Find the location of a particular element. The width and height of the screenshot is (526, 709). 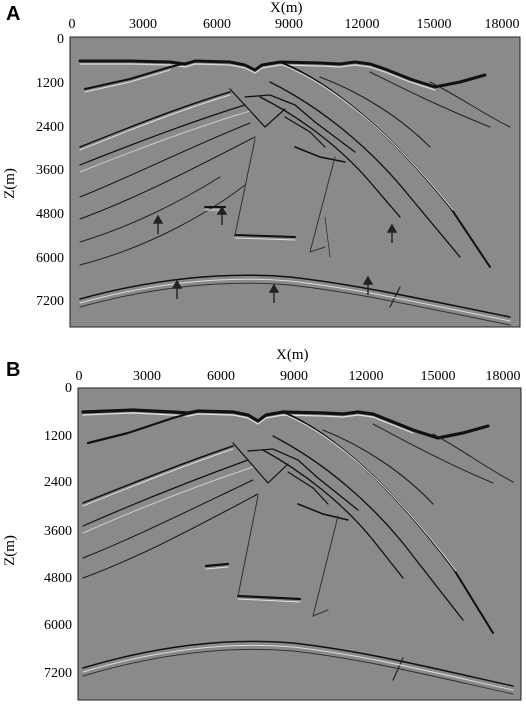

panel-label: A is located at coordinates (13, 14).